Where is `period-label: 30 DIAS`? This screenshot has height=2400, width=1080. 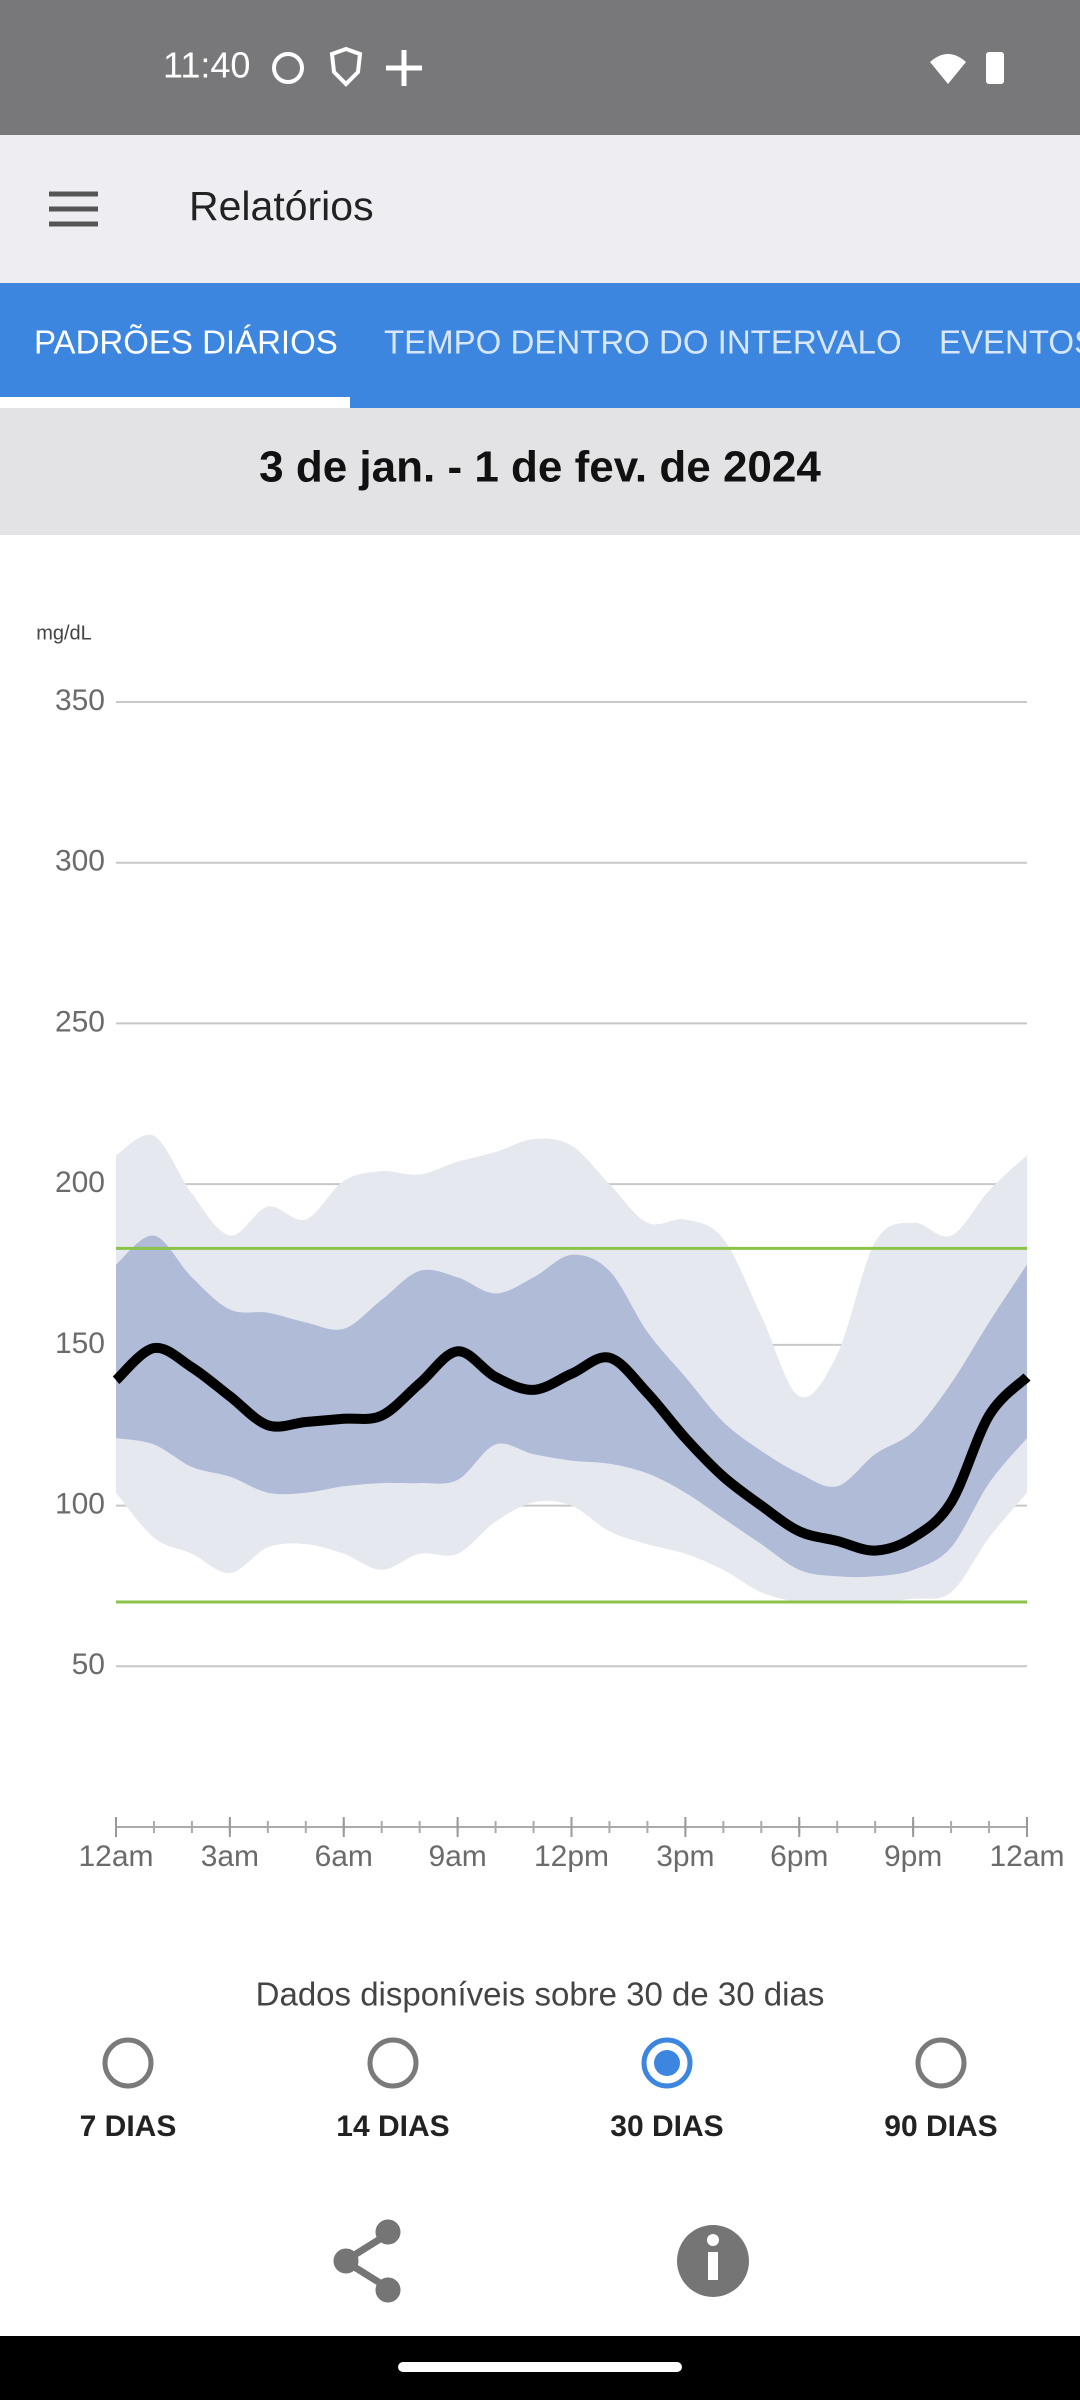
period-label: 30 DIAS is located at coordinates (666, 2126).